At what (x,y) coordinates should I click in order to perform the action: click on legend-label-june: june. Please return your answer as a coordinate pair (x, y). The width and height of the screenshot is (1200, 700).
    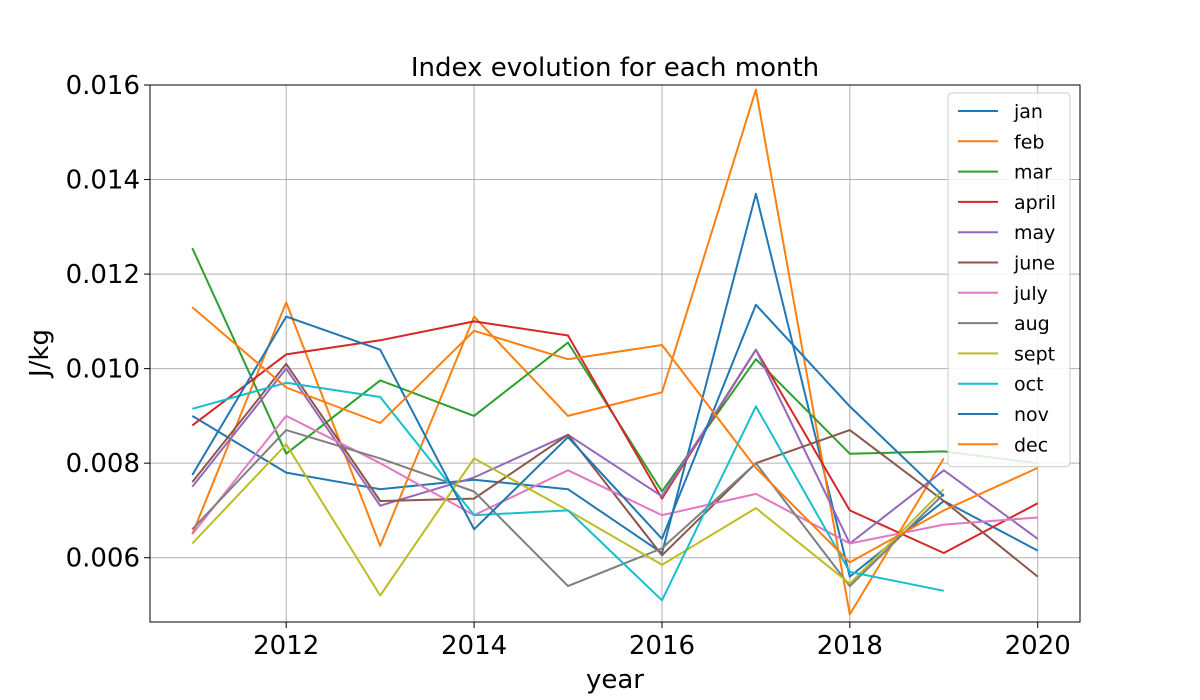
    Looking at the image, I should click on (1034, 264).